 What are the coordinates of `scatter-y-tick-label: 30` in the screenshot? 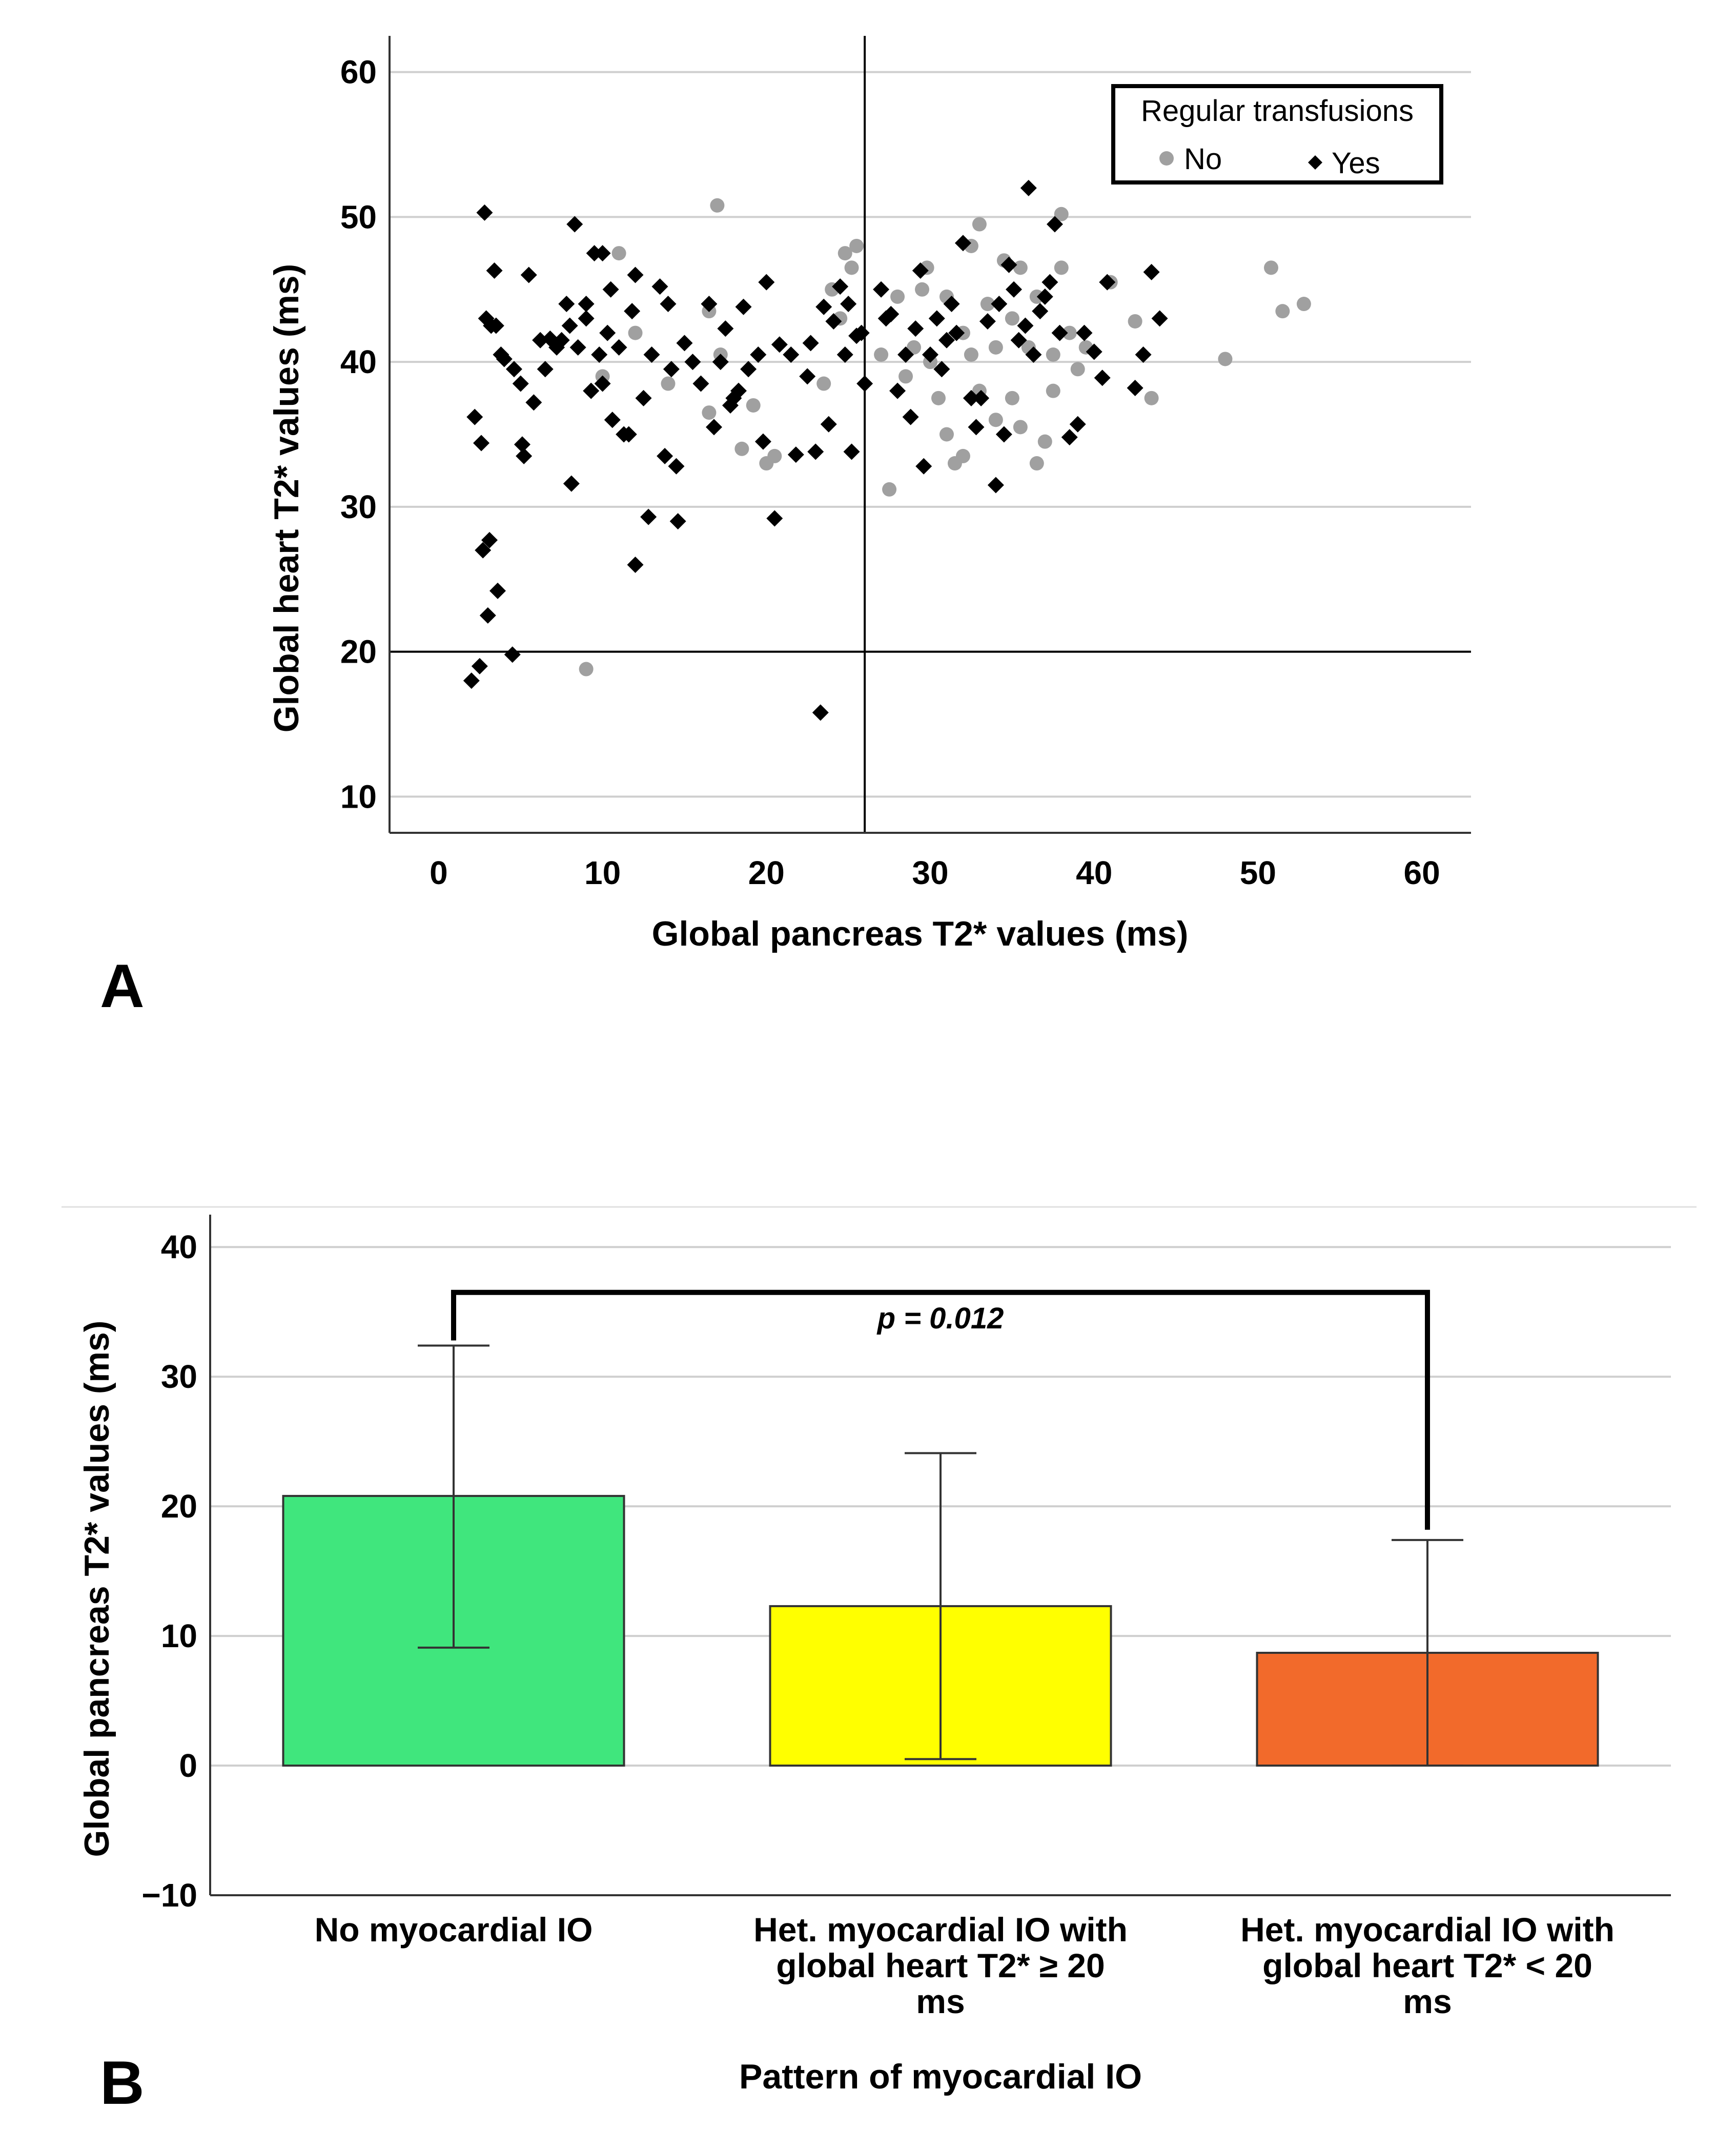 It's located at (359, 506).